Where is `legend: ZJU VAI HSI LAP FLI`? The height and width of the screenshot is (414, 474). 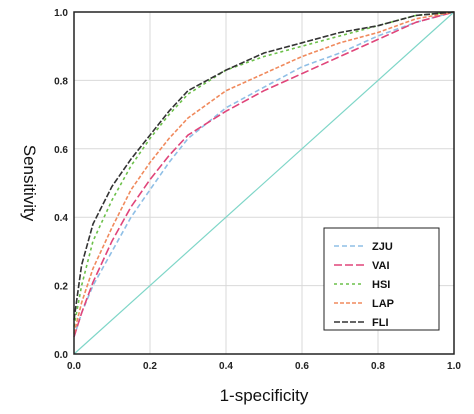 legend: ZJU VAI HSI LAP FLI is located at coordinates (381, 279).